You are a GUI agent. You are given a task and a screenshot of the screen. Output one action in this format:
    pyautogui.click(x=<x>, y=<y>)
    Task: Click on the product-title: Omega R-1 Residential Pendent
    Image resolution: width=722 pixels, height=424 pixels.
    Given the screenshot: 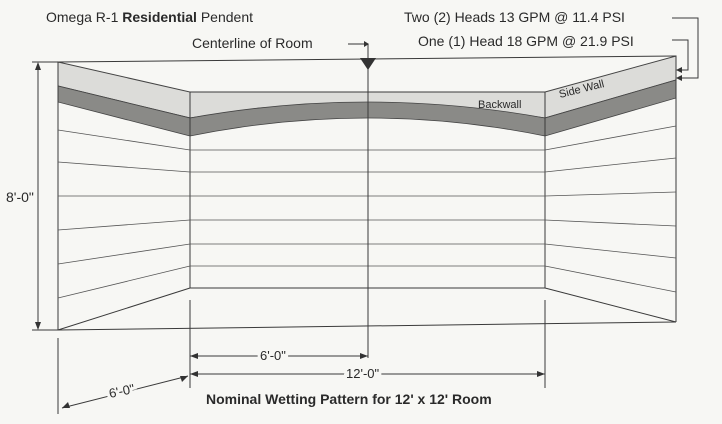 What is the action you would take?
    pyautogui.click(x=149, y=17)
    